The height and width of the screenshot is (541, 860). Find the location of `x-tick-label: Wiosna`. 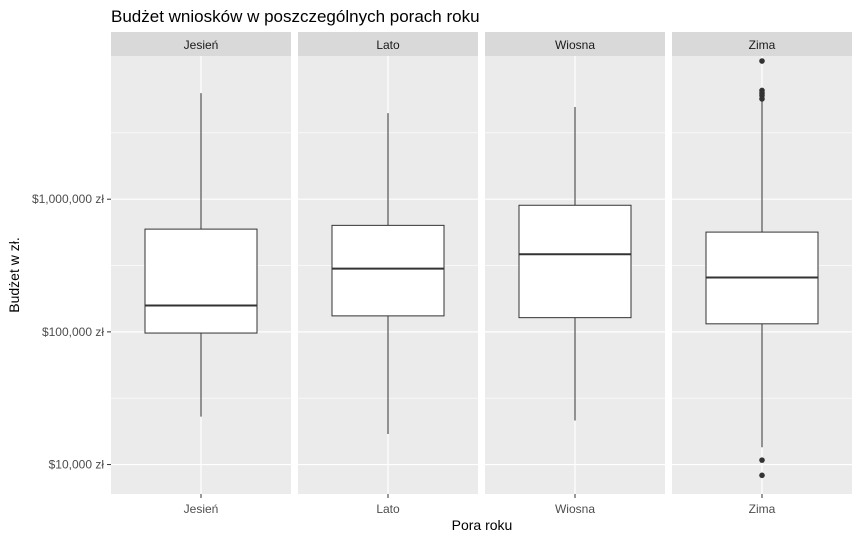

x-tick-label: Wiosna is located at coordinates (575, 509).